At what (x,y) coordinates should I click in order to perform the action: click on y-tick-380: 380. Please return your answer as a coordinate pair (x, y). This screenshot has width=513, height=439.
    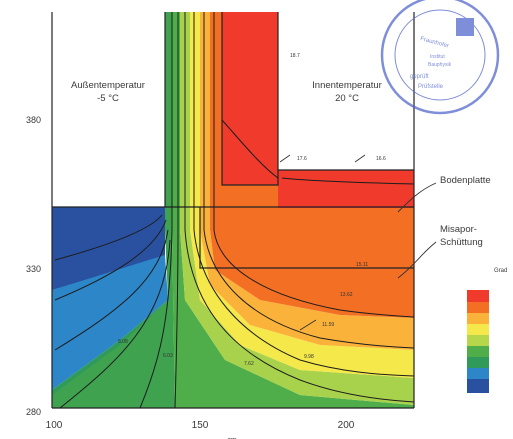
    Looking at the image, I should click on (33, 120).